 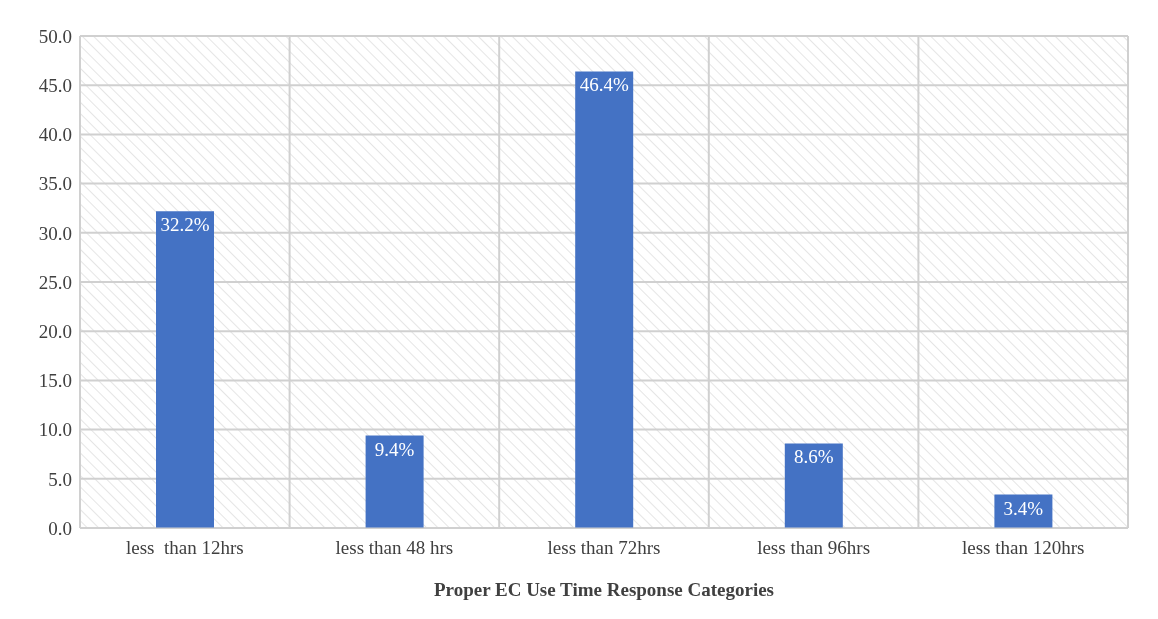 What do you see at coordinates (394, 547) in the screenshot?
I see `x-tick-label: less than 48 hrs` at bounding box center [394, 547].